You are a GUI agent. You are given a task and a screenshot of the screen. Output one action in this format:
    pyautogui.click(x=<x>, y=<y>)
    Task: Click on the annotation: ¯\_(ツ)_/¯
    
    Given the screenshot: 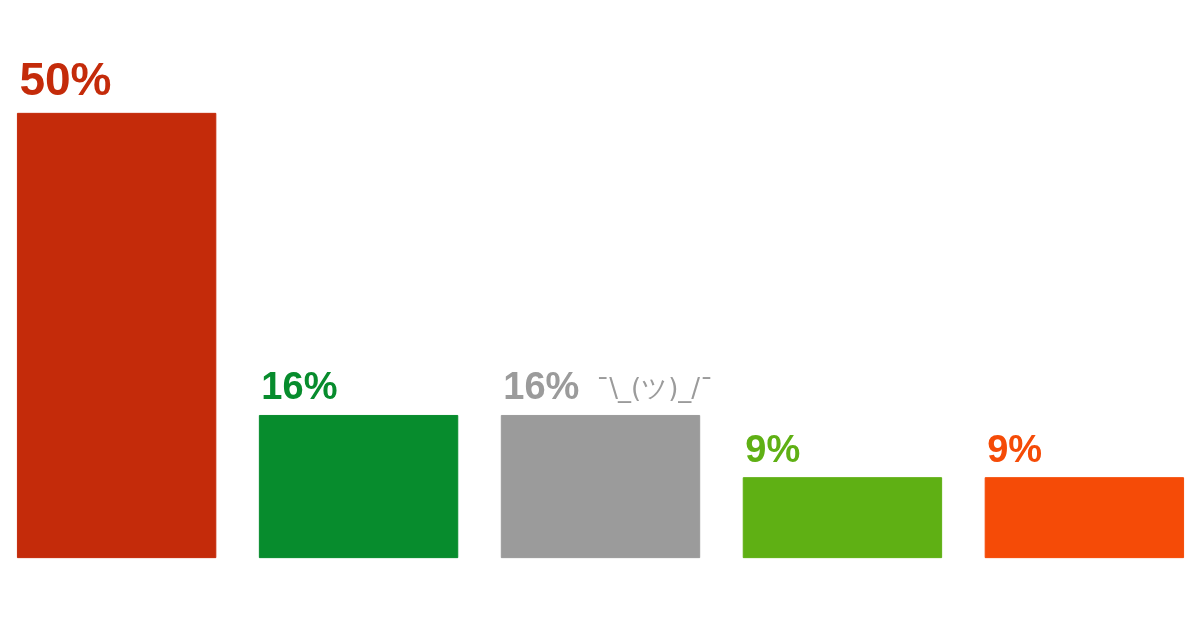 What is the action you would take?
    pyautogui.click(x=655, y=388)
    